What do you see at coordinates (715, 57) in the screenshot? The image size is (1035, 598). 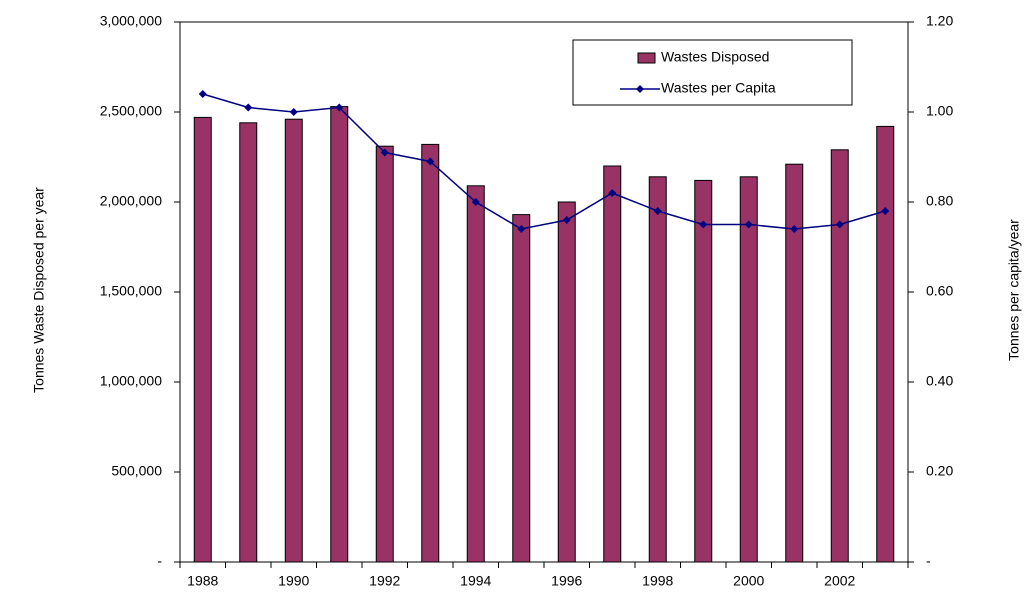 I see `legend-label: Wastes Disposed` at bounding box center [715, 57].